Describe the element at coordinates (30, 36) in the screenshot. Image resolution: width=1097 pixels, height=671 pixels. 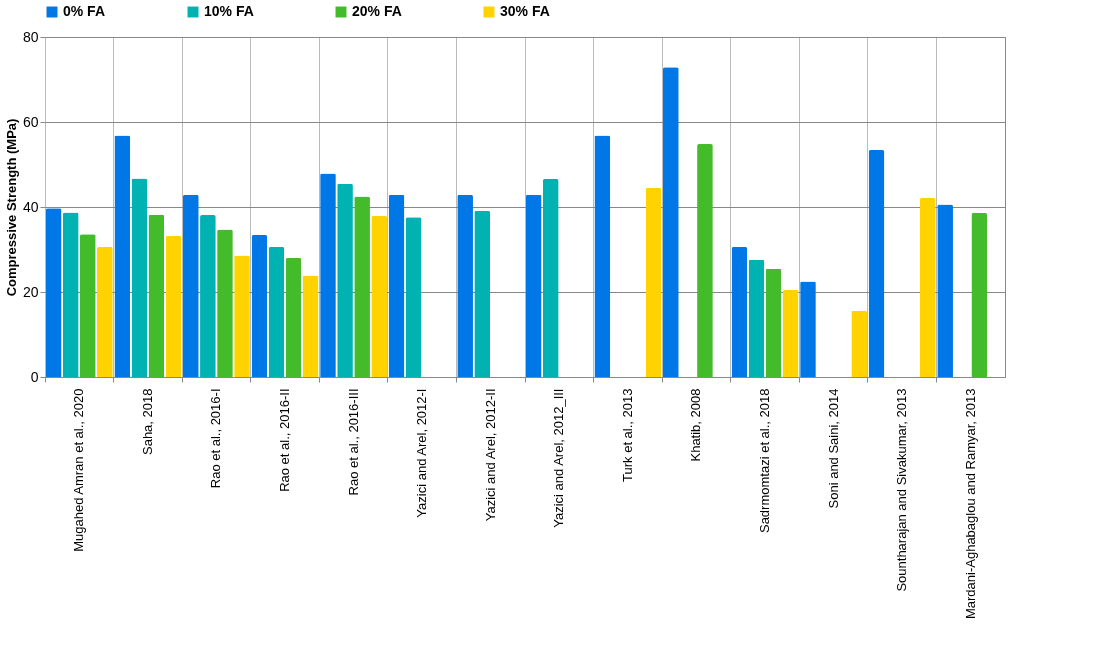
I see `y-tick-label: 80` at that location.